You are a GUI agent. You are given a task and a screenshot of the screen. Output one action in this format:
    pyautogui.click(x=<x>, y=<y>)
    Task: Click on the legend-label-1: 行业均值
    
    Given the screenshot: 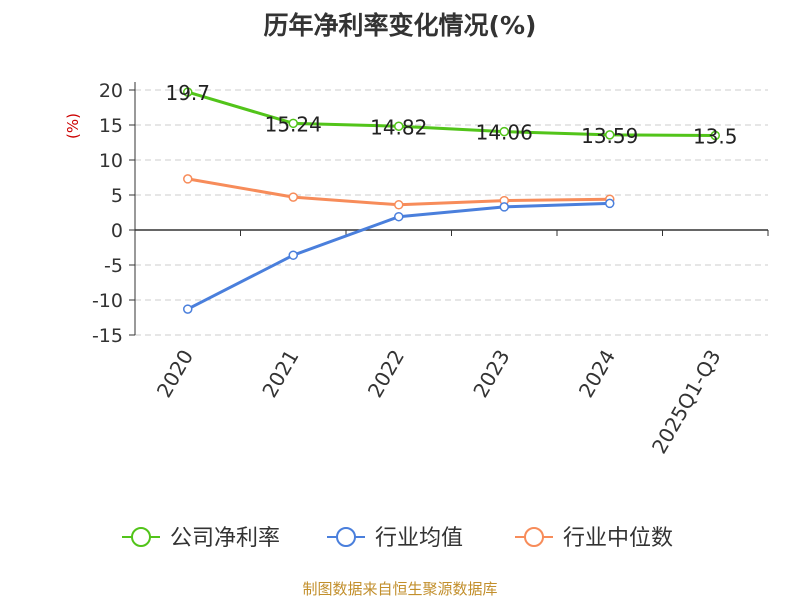 What is the action you would take?
    pyautogui.click(x=419, y=538)
    